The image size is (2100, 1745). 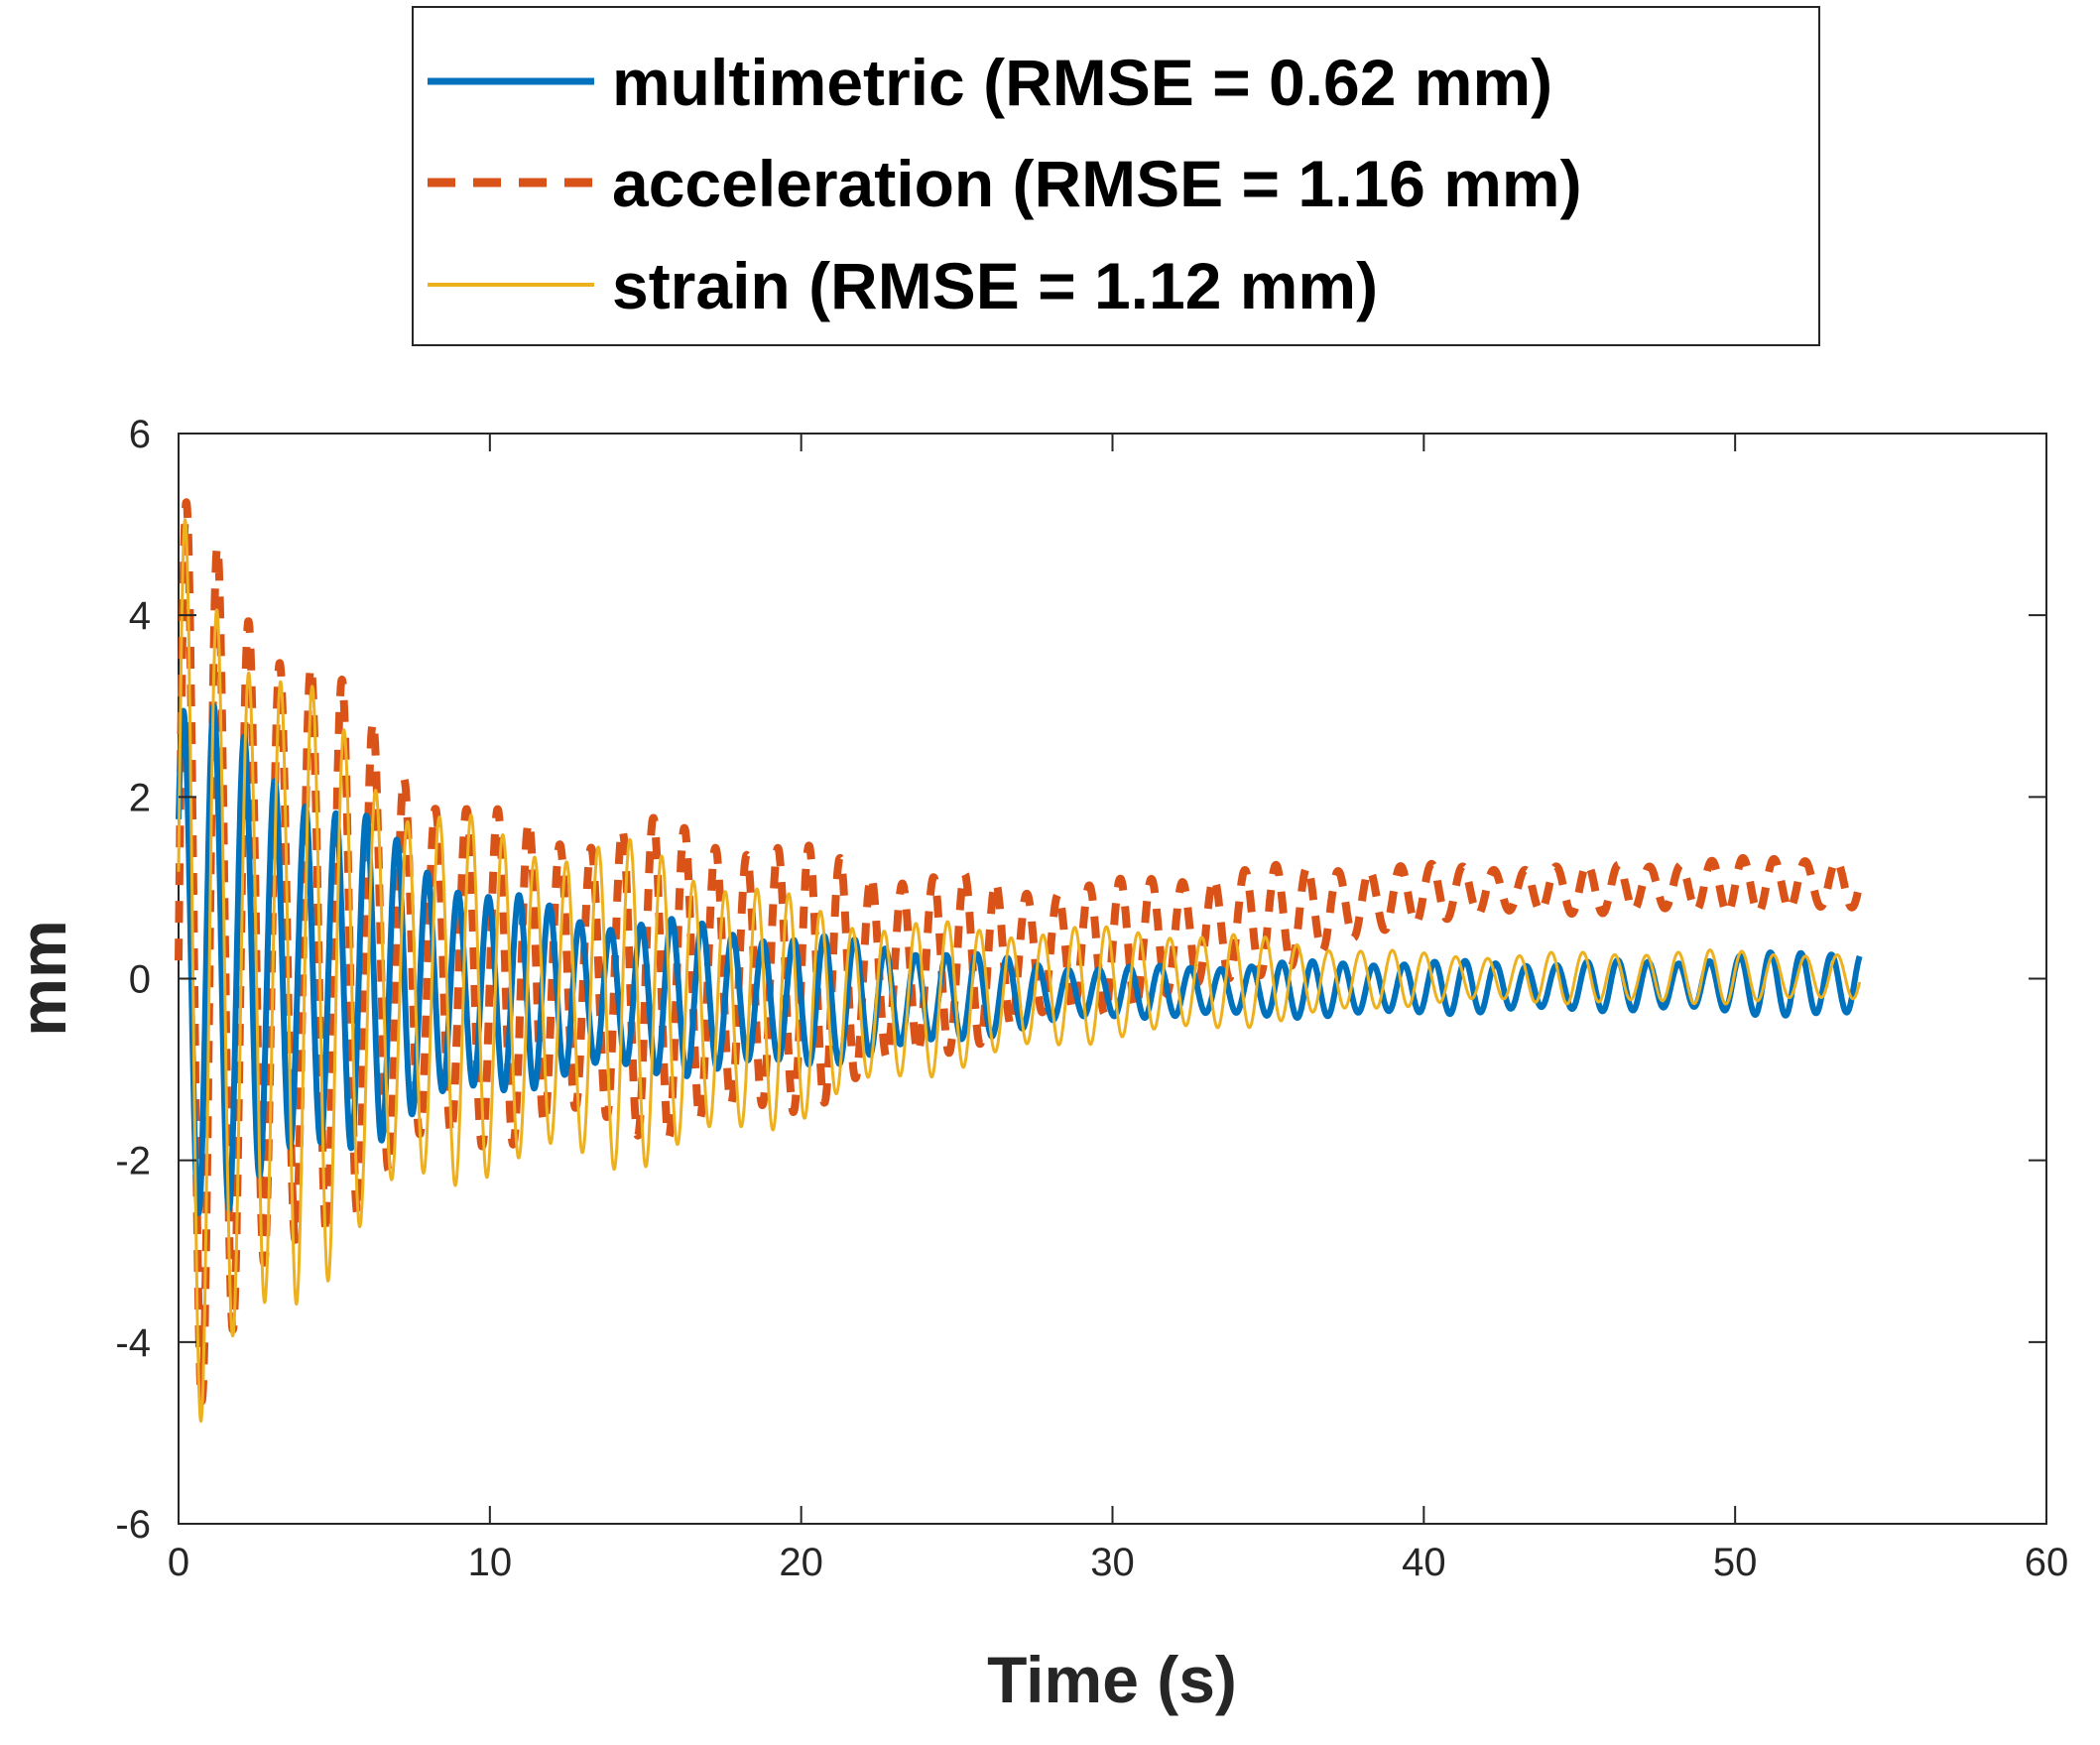 What do you see at coordinates (1113, 1562) in the screenshot?
I see `x-tick-label: 30` at bounding box center [1113, 1562].